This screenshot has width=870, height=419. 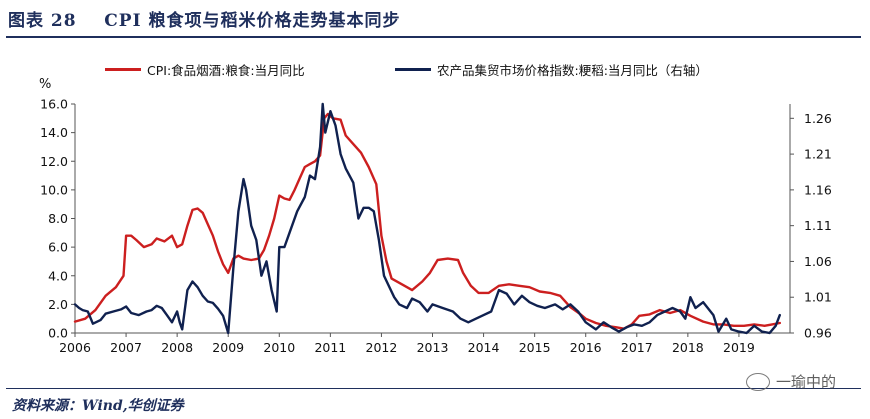 What do you see at coordinates (637, 347) in the screenshot?
I see `x-tick-label: 2017` at bounding box center [637, 347].